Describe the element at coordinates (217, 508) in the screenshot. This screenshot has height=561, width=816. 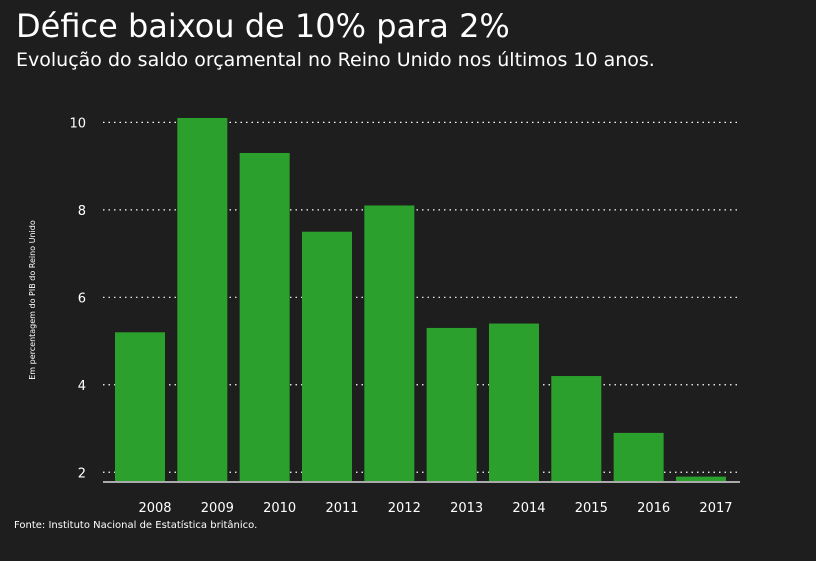
I see `x-tick-label: 2009` at that location.